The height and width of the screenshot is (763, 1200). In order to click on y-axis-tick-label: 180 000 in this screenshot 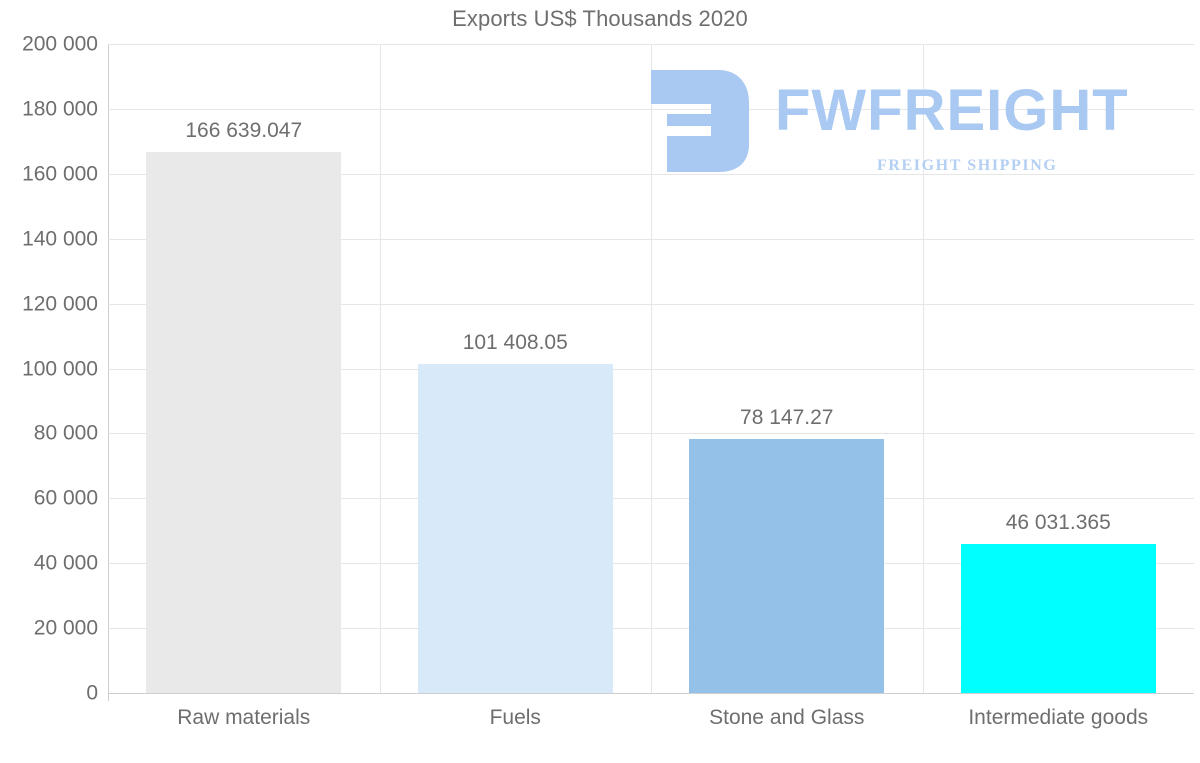, I will do `click(60, 109)`.